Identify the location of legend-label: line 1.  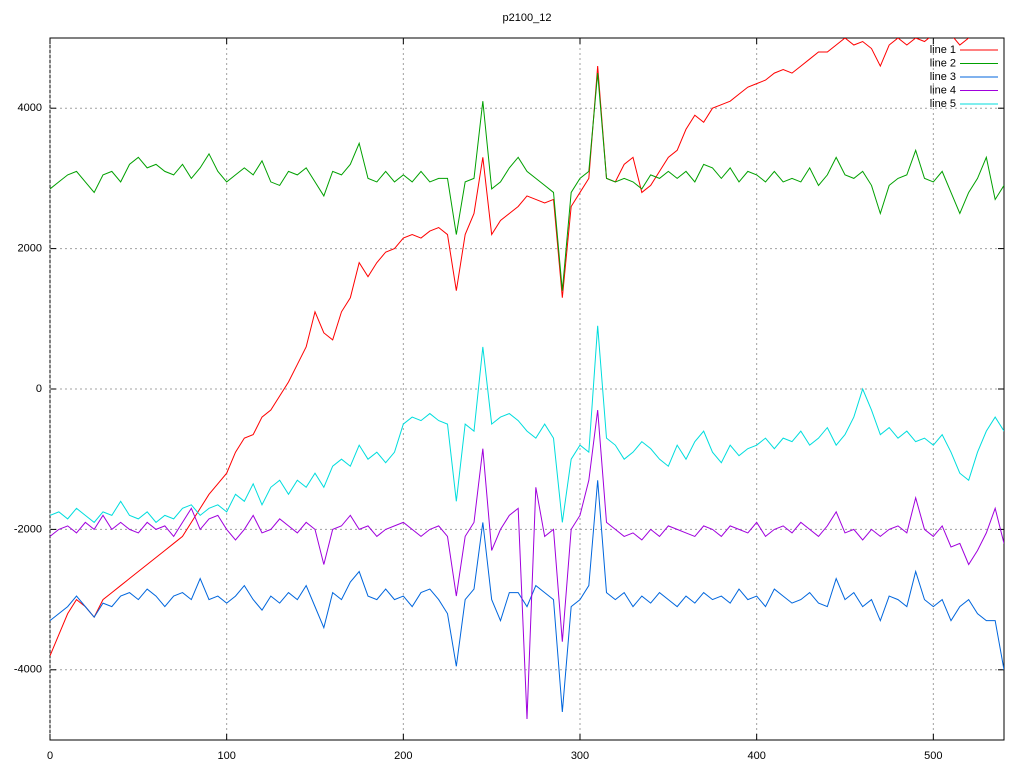
(943, 50).